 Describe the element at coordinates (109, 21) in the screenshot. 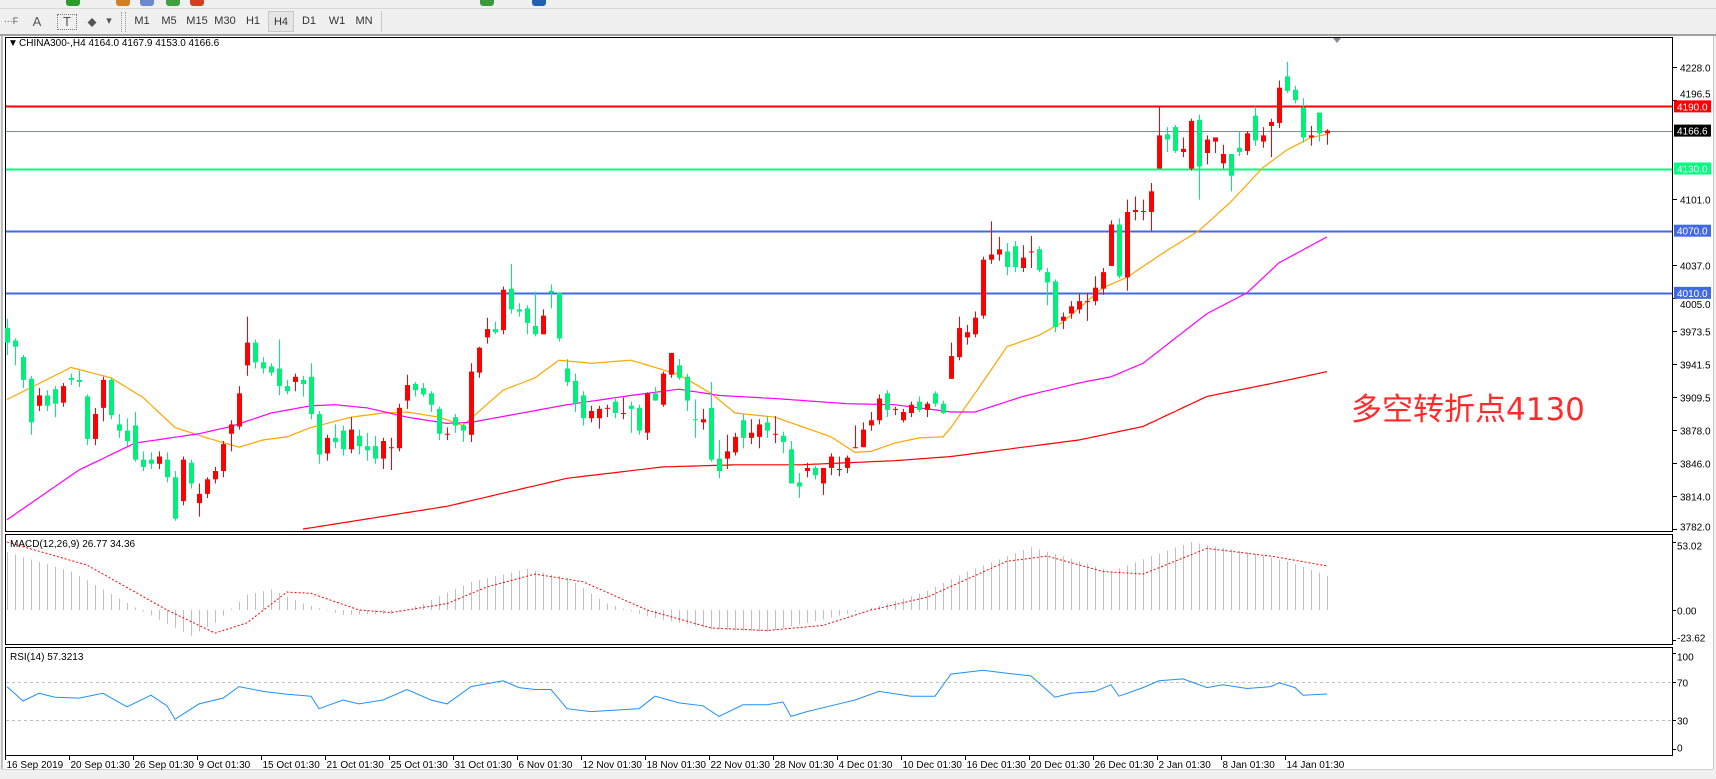

I see `chevron-down-icon: ▾` at that location.